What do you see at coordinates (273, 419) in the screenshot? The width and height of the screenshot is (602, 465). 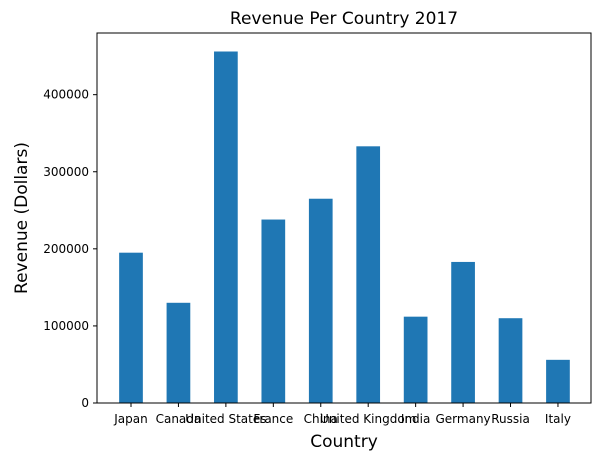 I see `x-tick-label: France` at bounding box center [273, 419].